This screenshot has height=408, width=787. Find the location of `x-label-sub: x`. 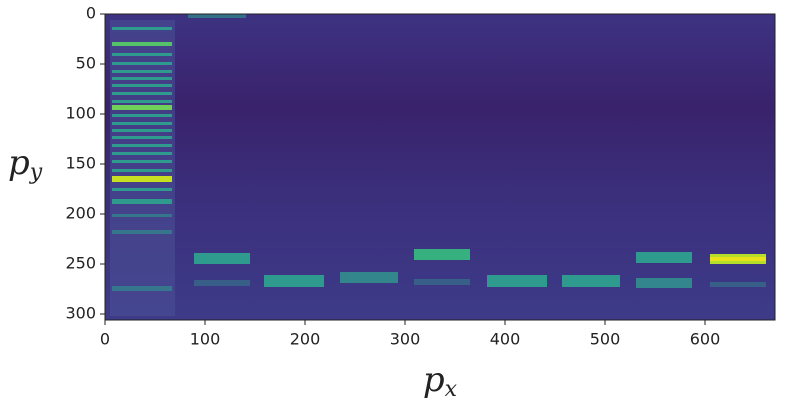

x-label-sub: x is located at coordinates (451, 389).